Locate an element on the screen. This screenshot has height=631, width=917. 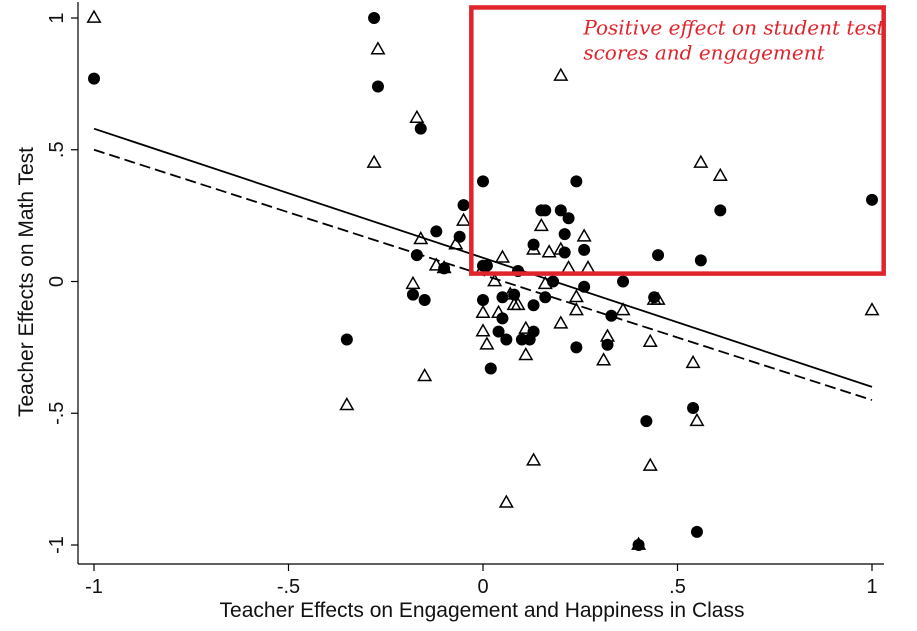
x-tick-label: 0 is located at coordinates (482, 587).